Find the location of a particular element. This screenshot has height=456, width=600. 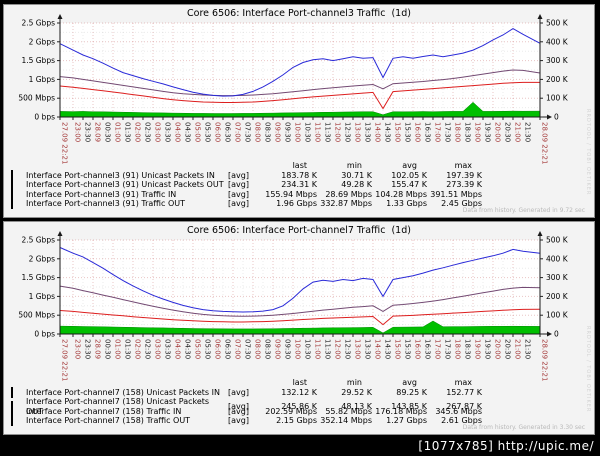

legend-value: 1.96 Gbps is located at coordinates (296, 204).